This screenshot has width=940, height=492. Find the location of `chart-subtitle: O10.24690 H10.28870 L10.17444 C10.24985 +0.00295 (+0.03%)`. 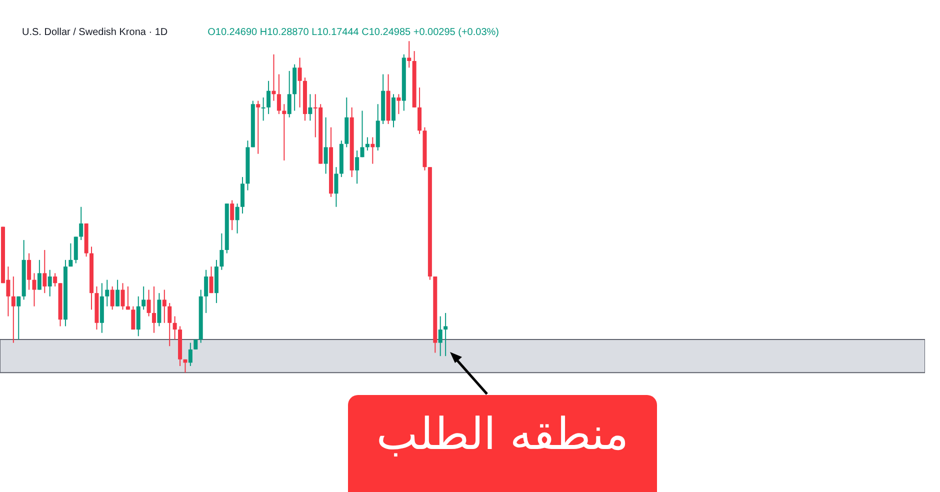

chart-subtitle: O10.24690 H10.28870 L10.17444 C10.24985 +0.00295 (+0.03%) is located at coordinates (353, 32).